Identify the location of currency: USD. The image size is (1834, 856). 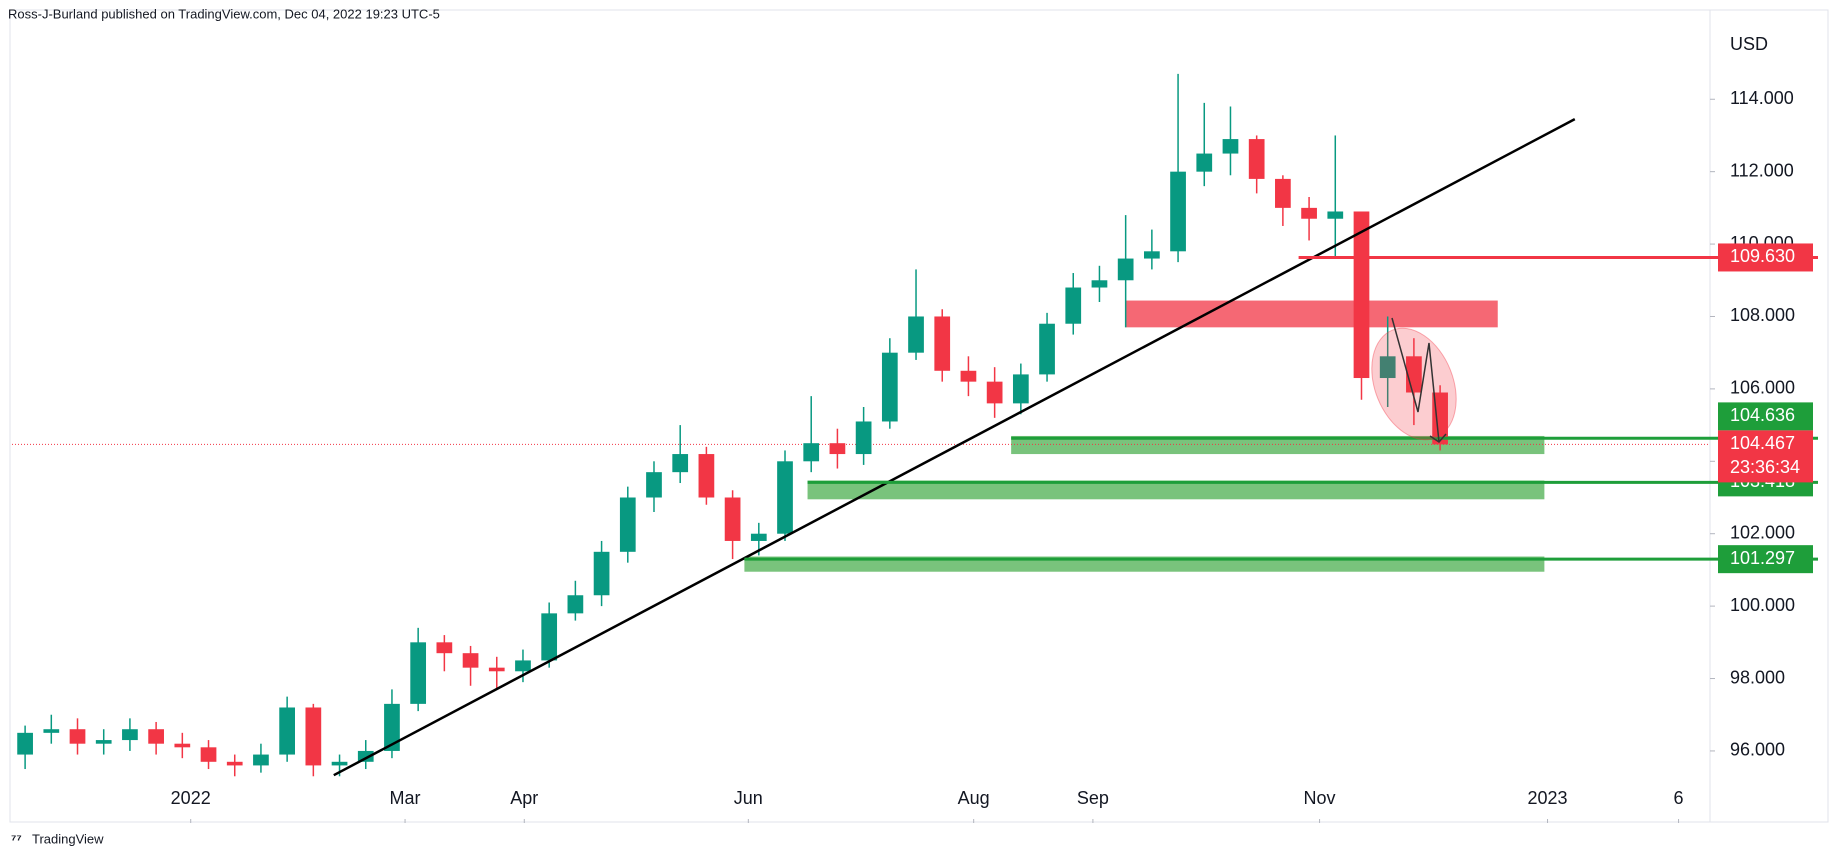
(1749, 44).